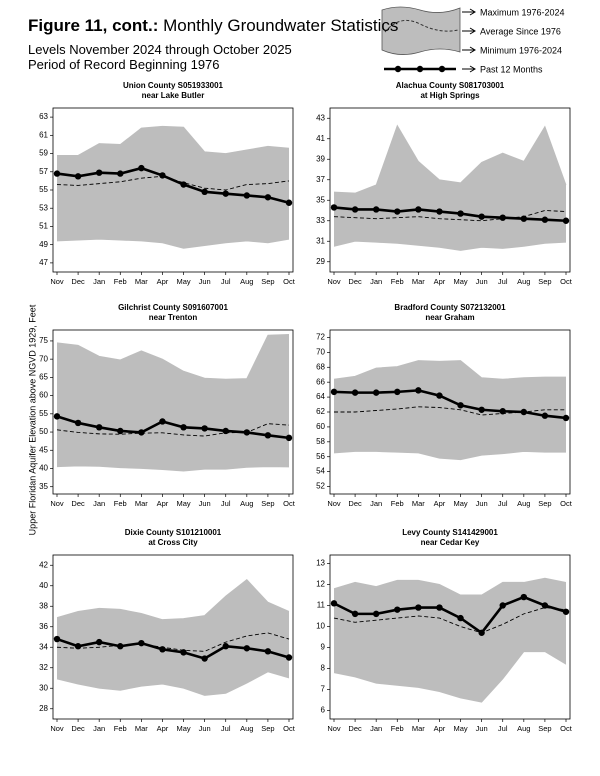 Image resolution: width=600 pixels, height=776 pixels. Describe the element at coordinates (43, 134) in the screenshot. I see `y-tick-label: 61` at that location.